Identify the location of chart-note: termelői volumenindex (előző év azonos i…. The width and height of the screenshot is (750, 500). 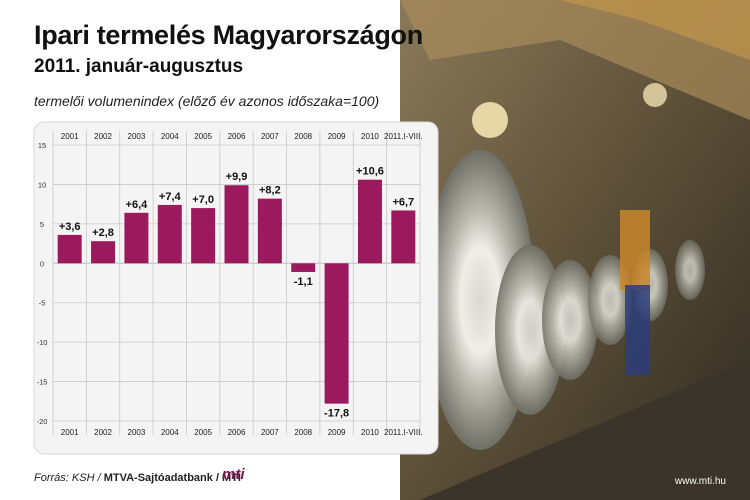
(207, 101).